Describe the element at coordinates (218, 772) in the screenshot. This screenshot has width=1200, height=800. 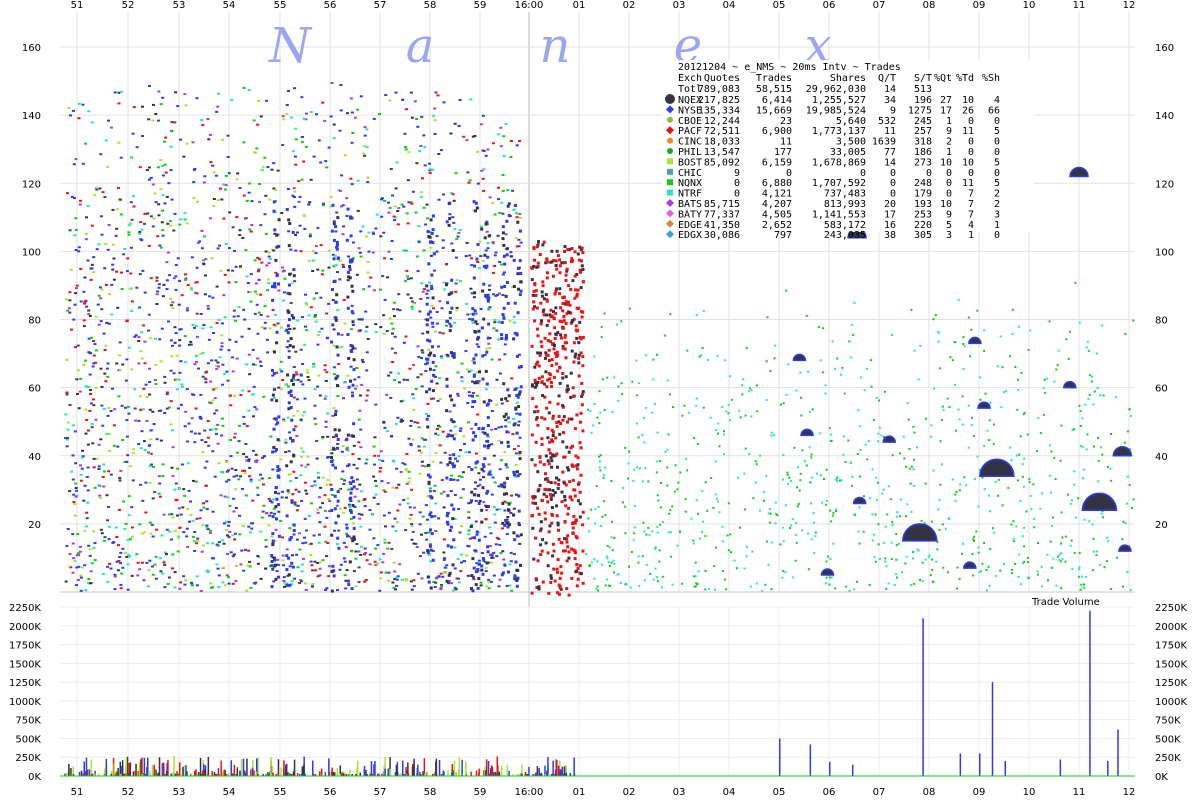
I see `volume-bar` at that location.